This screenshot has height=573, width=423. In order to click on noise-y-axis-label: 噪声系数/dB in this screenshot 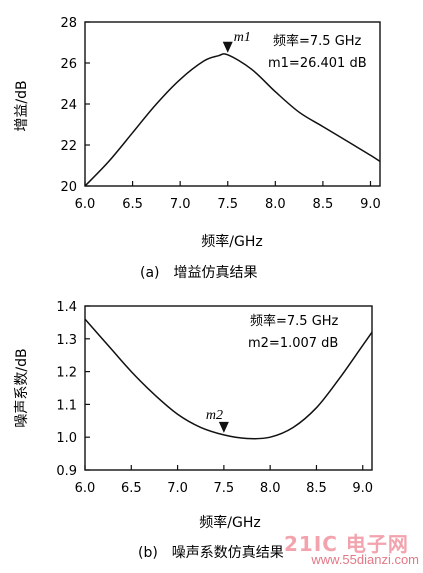, I will do `click(22, 387)`.